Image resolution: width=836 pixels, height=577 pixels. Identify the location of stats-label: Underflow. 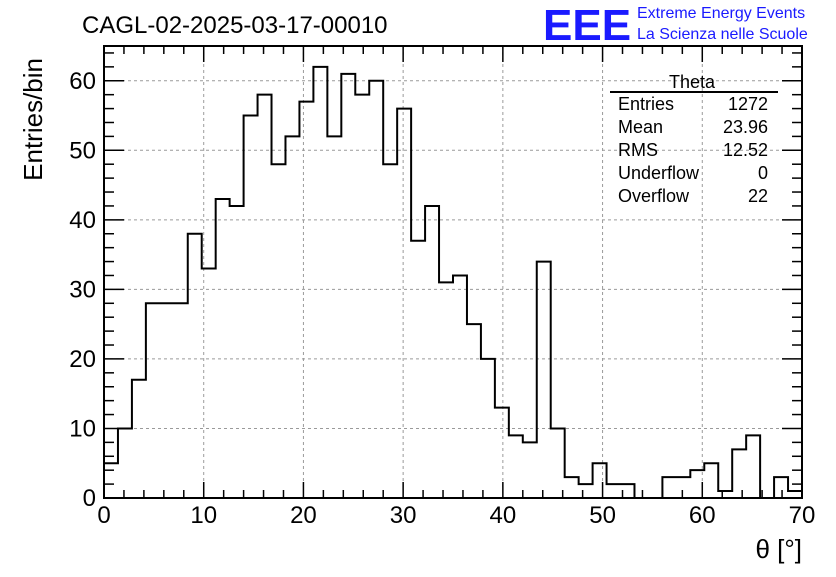
(659, 173).